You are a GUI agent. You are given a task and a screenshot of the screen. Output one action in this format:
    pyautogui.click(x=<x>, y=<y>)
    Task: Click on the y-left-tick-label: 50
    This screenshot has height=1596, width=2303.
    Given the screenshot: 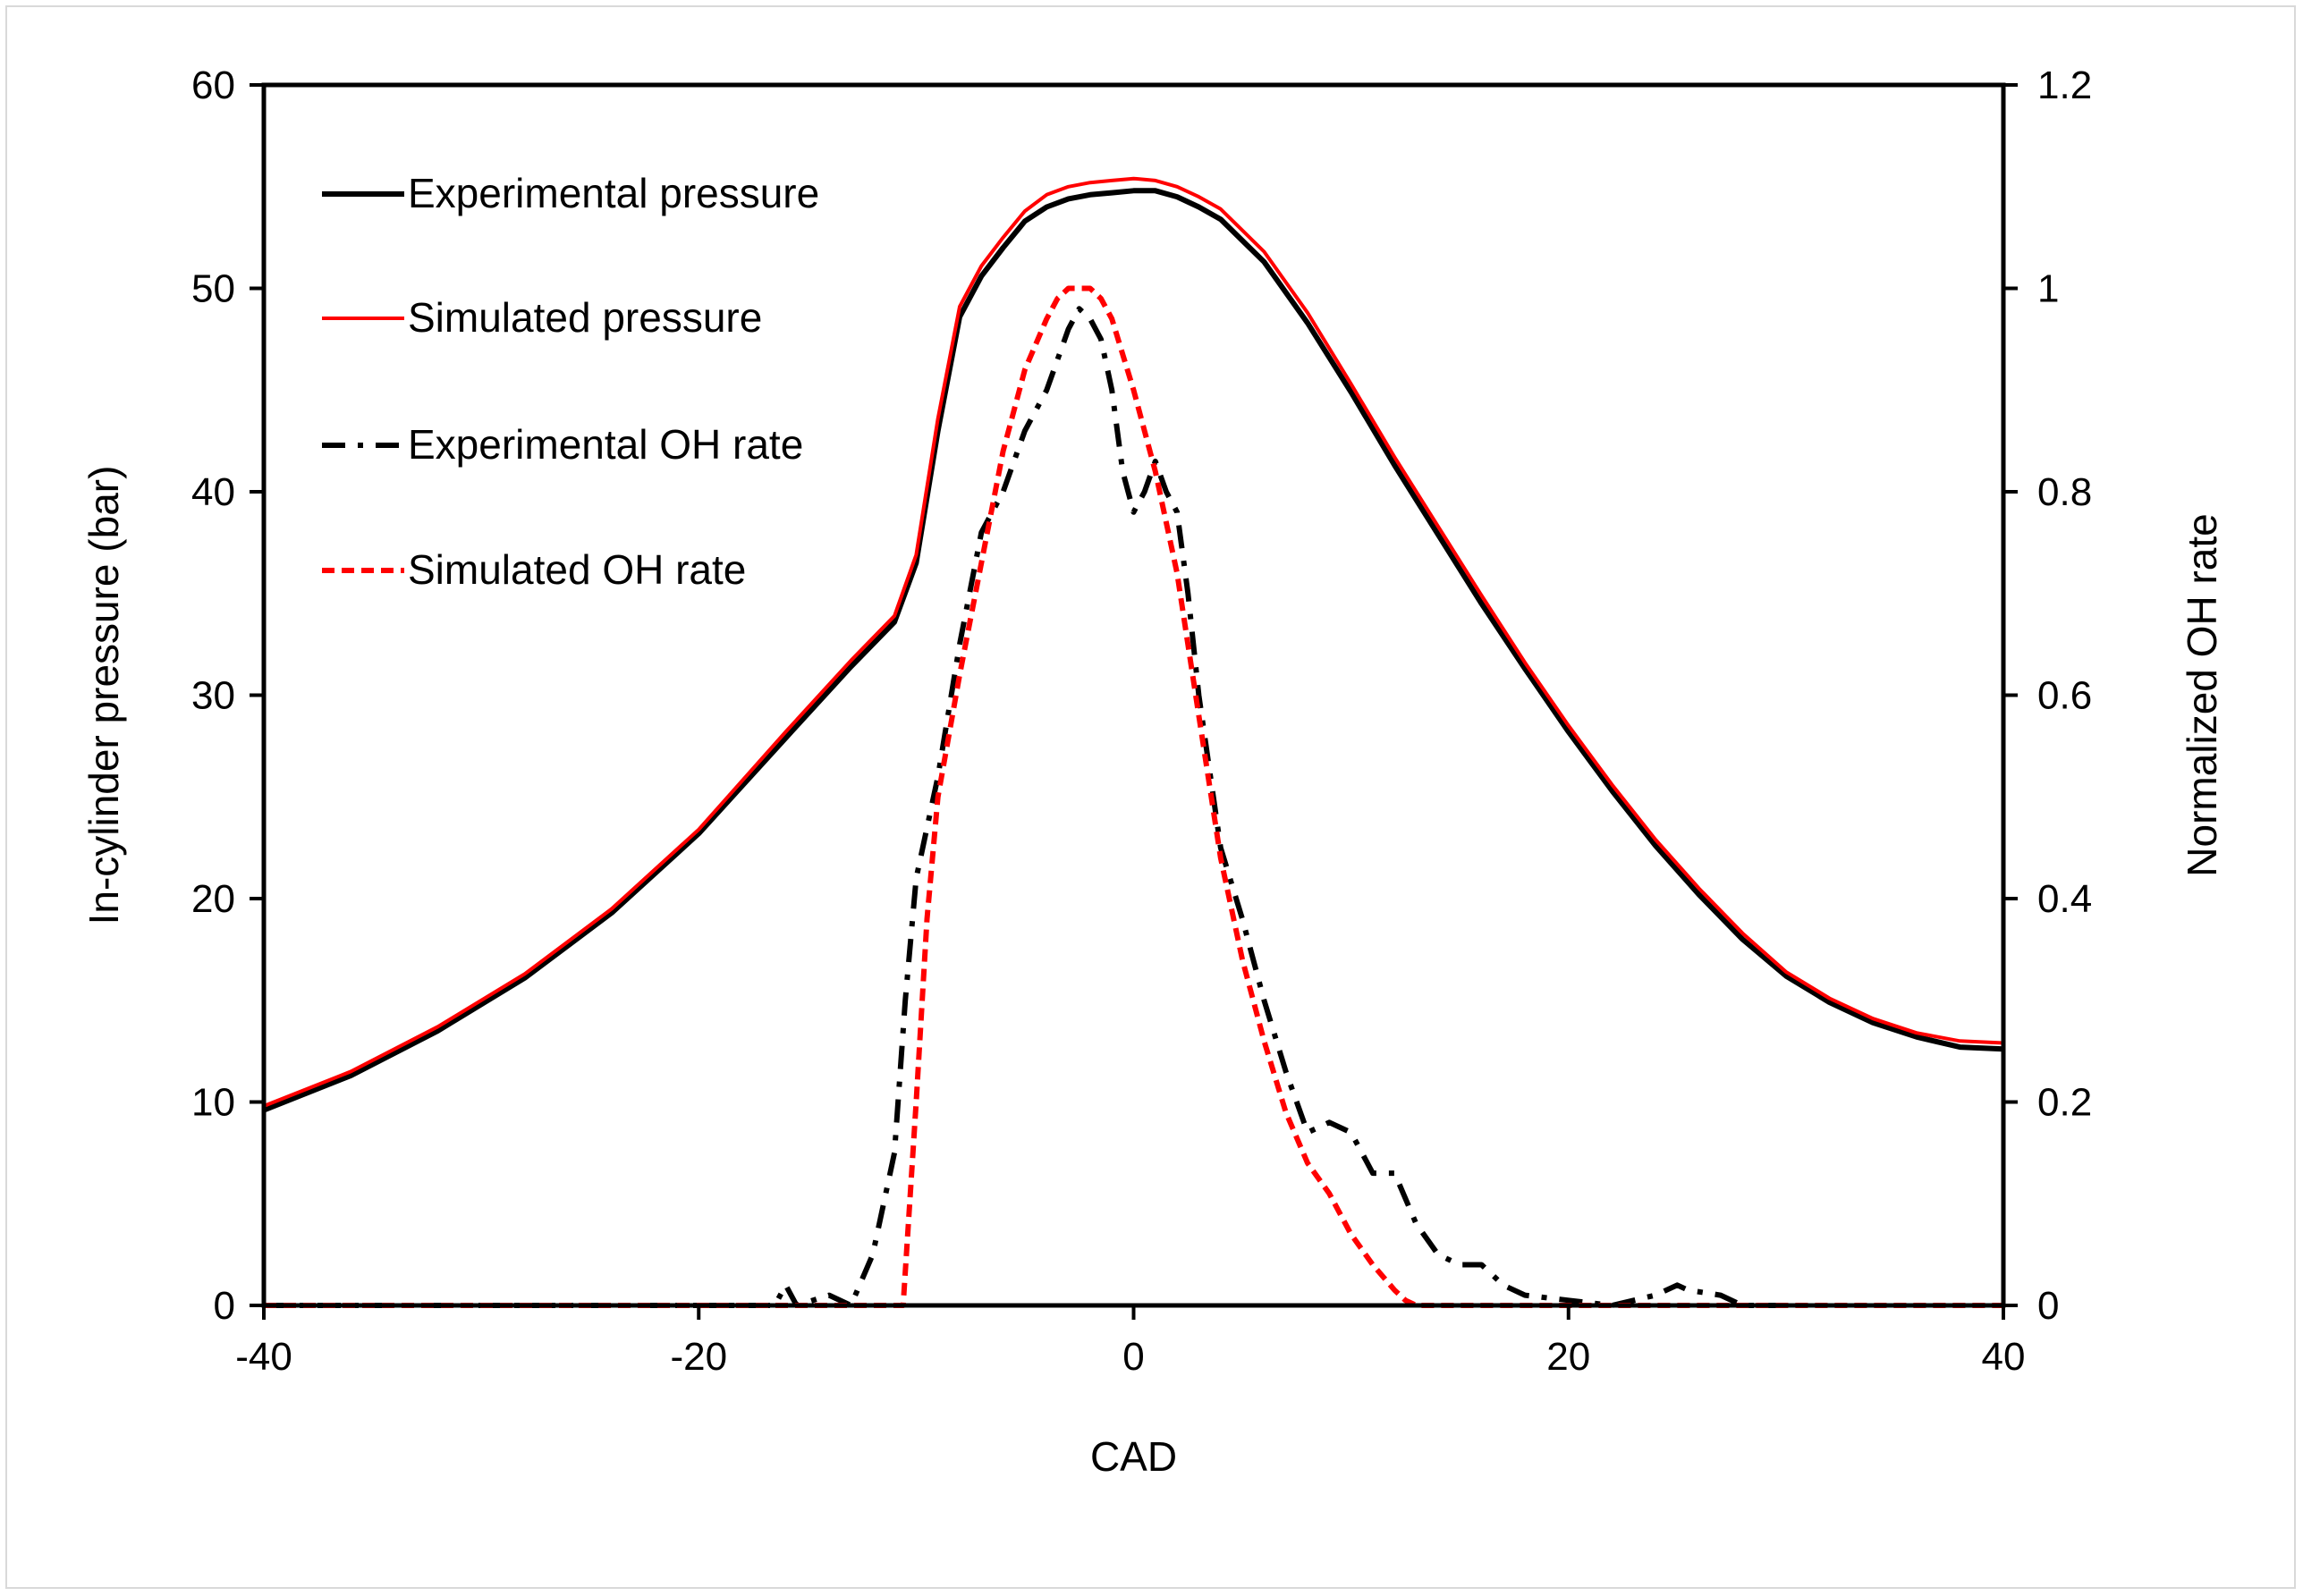 What is the action you would take?
    pyautogui.click(x=213, y=289)
    